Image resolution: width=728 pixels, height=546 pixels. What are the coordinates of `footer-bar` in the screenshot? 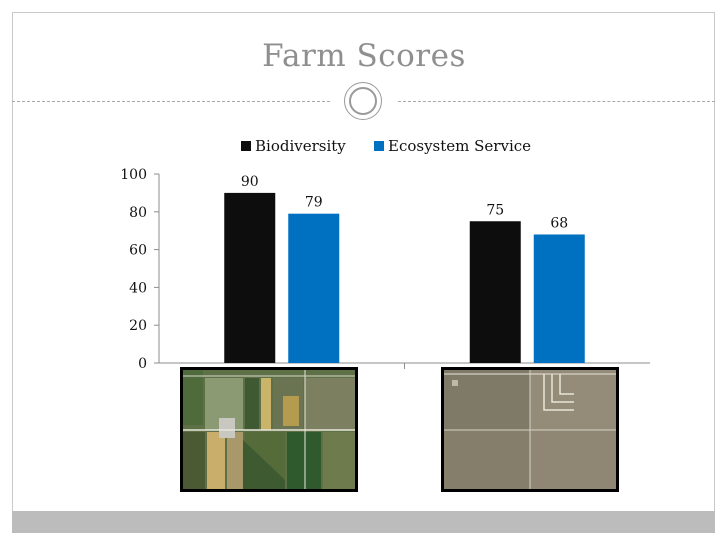 It's located at (363, 522).